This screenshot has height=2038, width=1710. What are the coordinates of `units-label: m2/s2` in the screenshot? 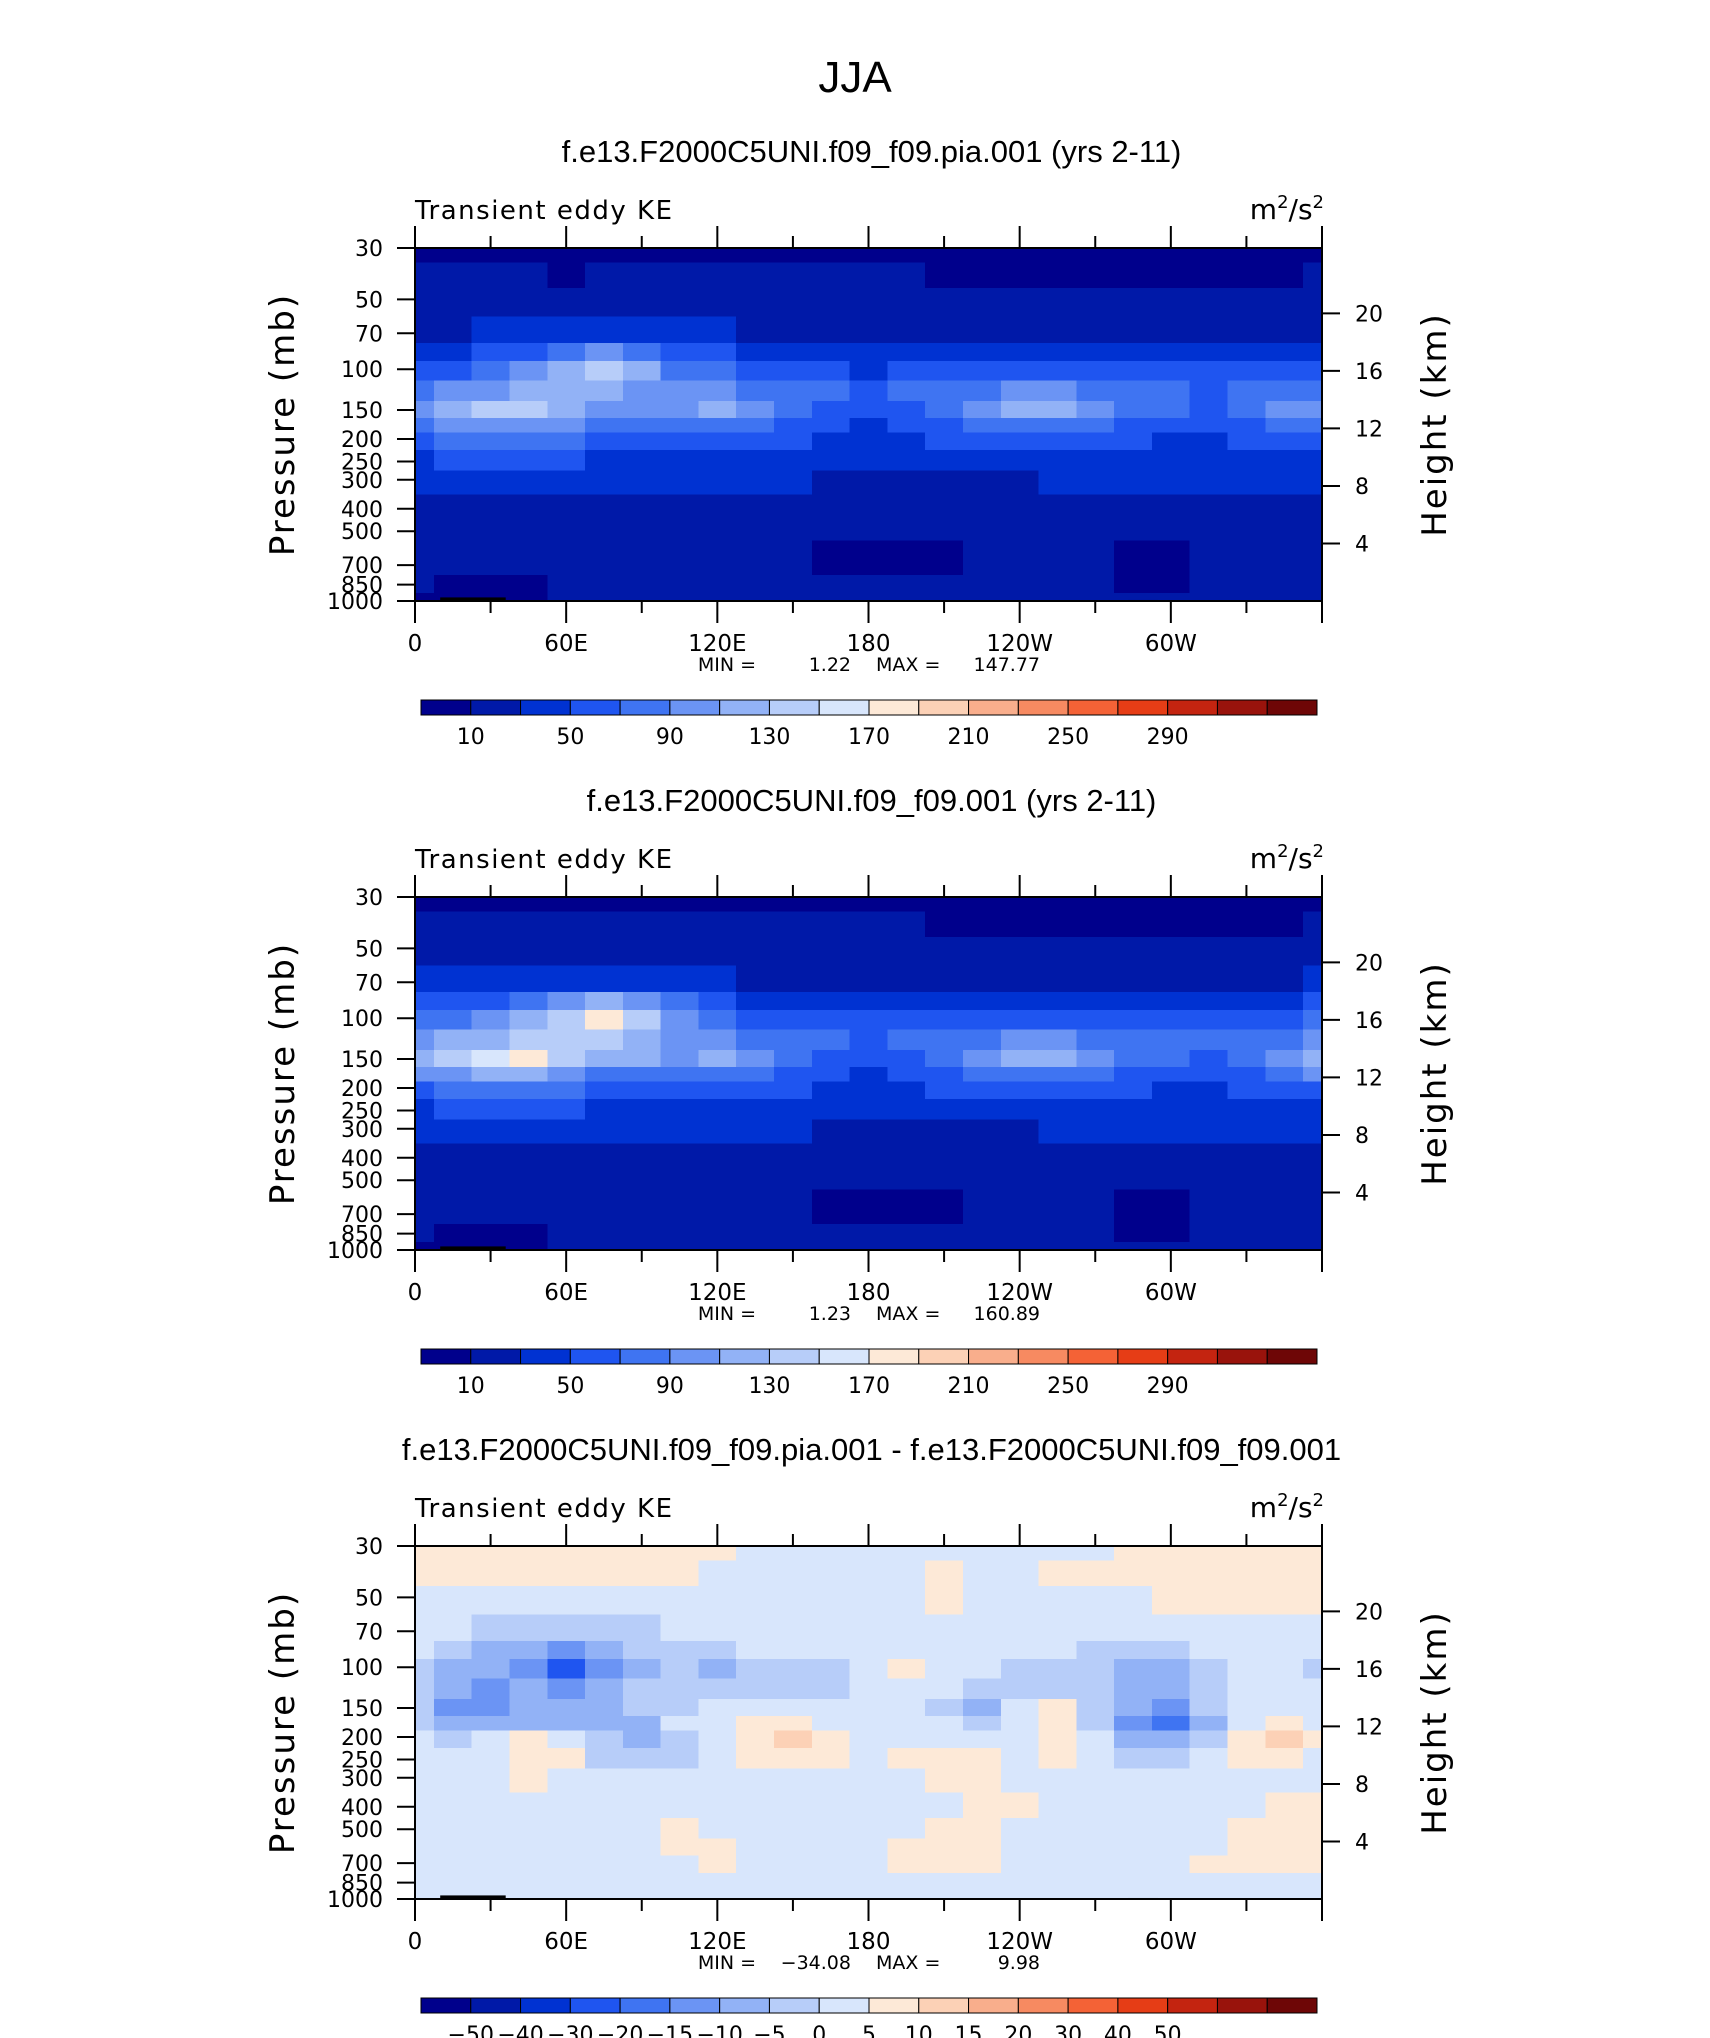 It's located at (1287, 1507).